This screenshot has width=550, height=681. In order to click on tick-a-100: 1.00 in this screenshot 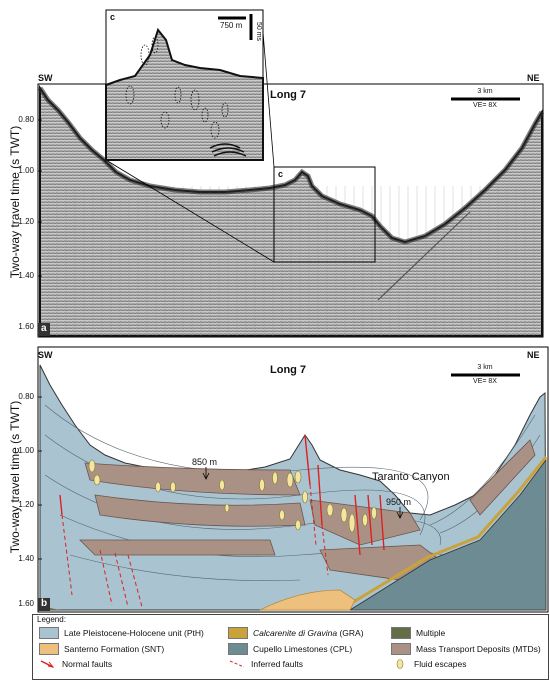, I will do `click(26, 170)`.